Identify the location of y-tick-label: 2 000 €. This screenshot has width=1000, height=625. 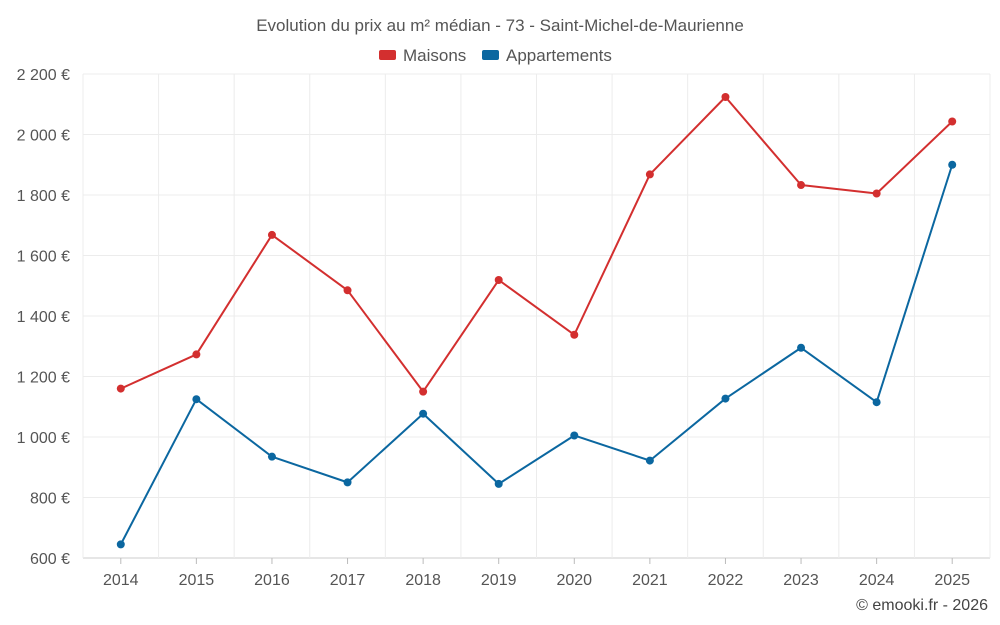
(43, 136).